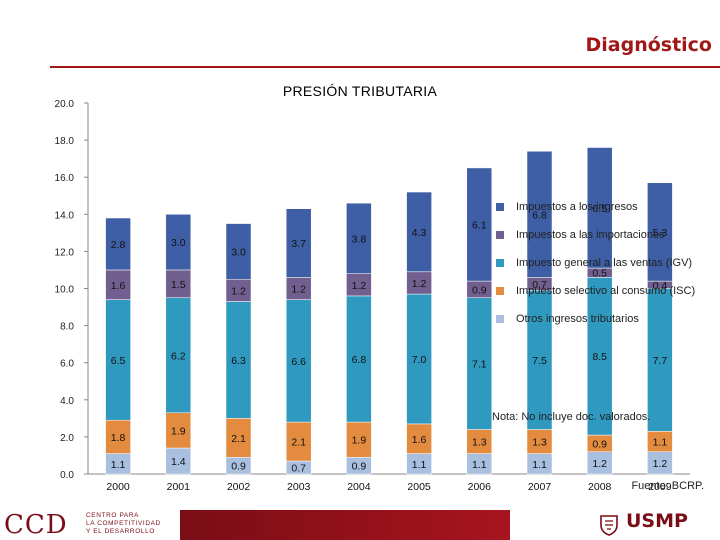 This screenshot has height=540, width=720. Describe the element at coordinates (67, 364) in the screenshot. I see `y-tick-label: 6.0` at that location.